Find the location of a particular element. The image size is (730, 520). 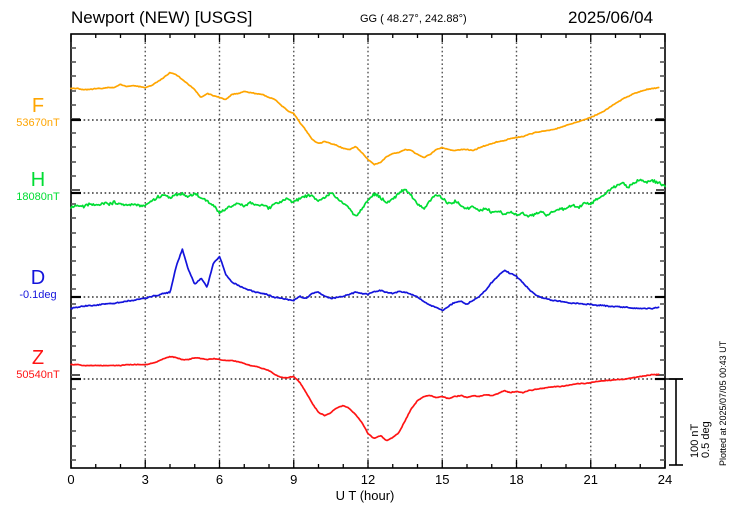

channel-symbol-f: F is located at coordinates (38, 106).